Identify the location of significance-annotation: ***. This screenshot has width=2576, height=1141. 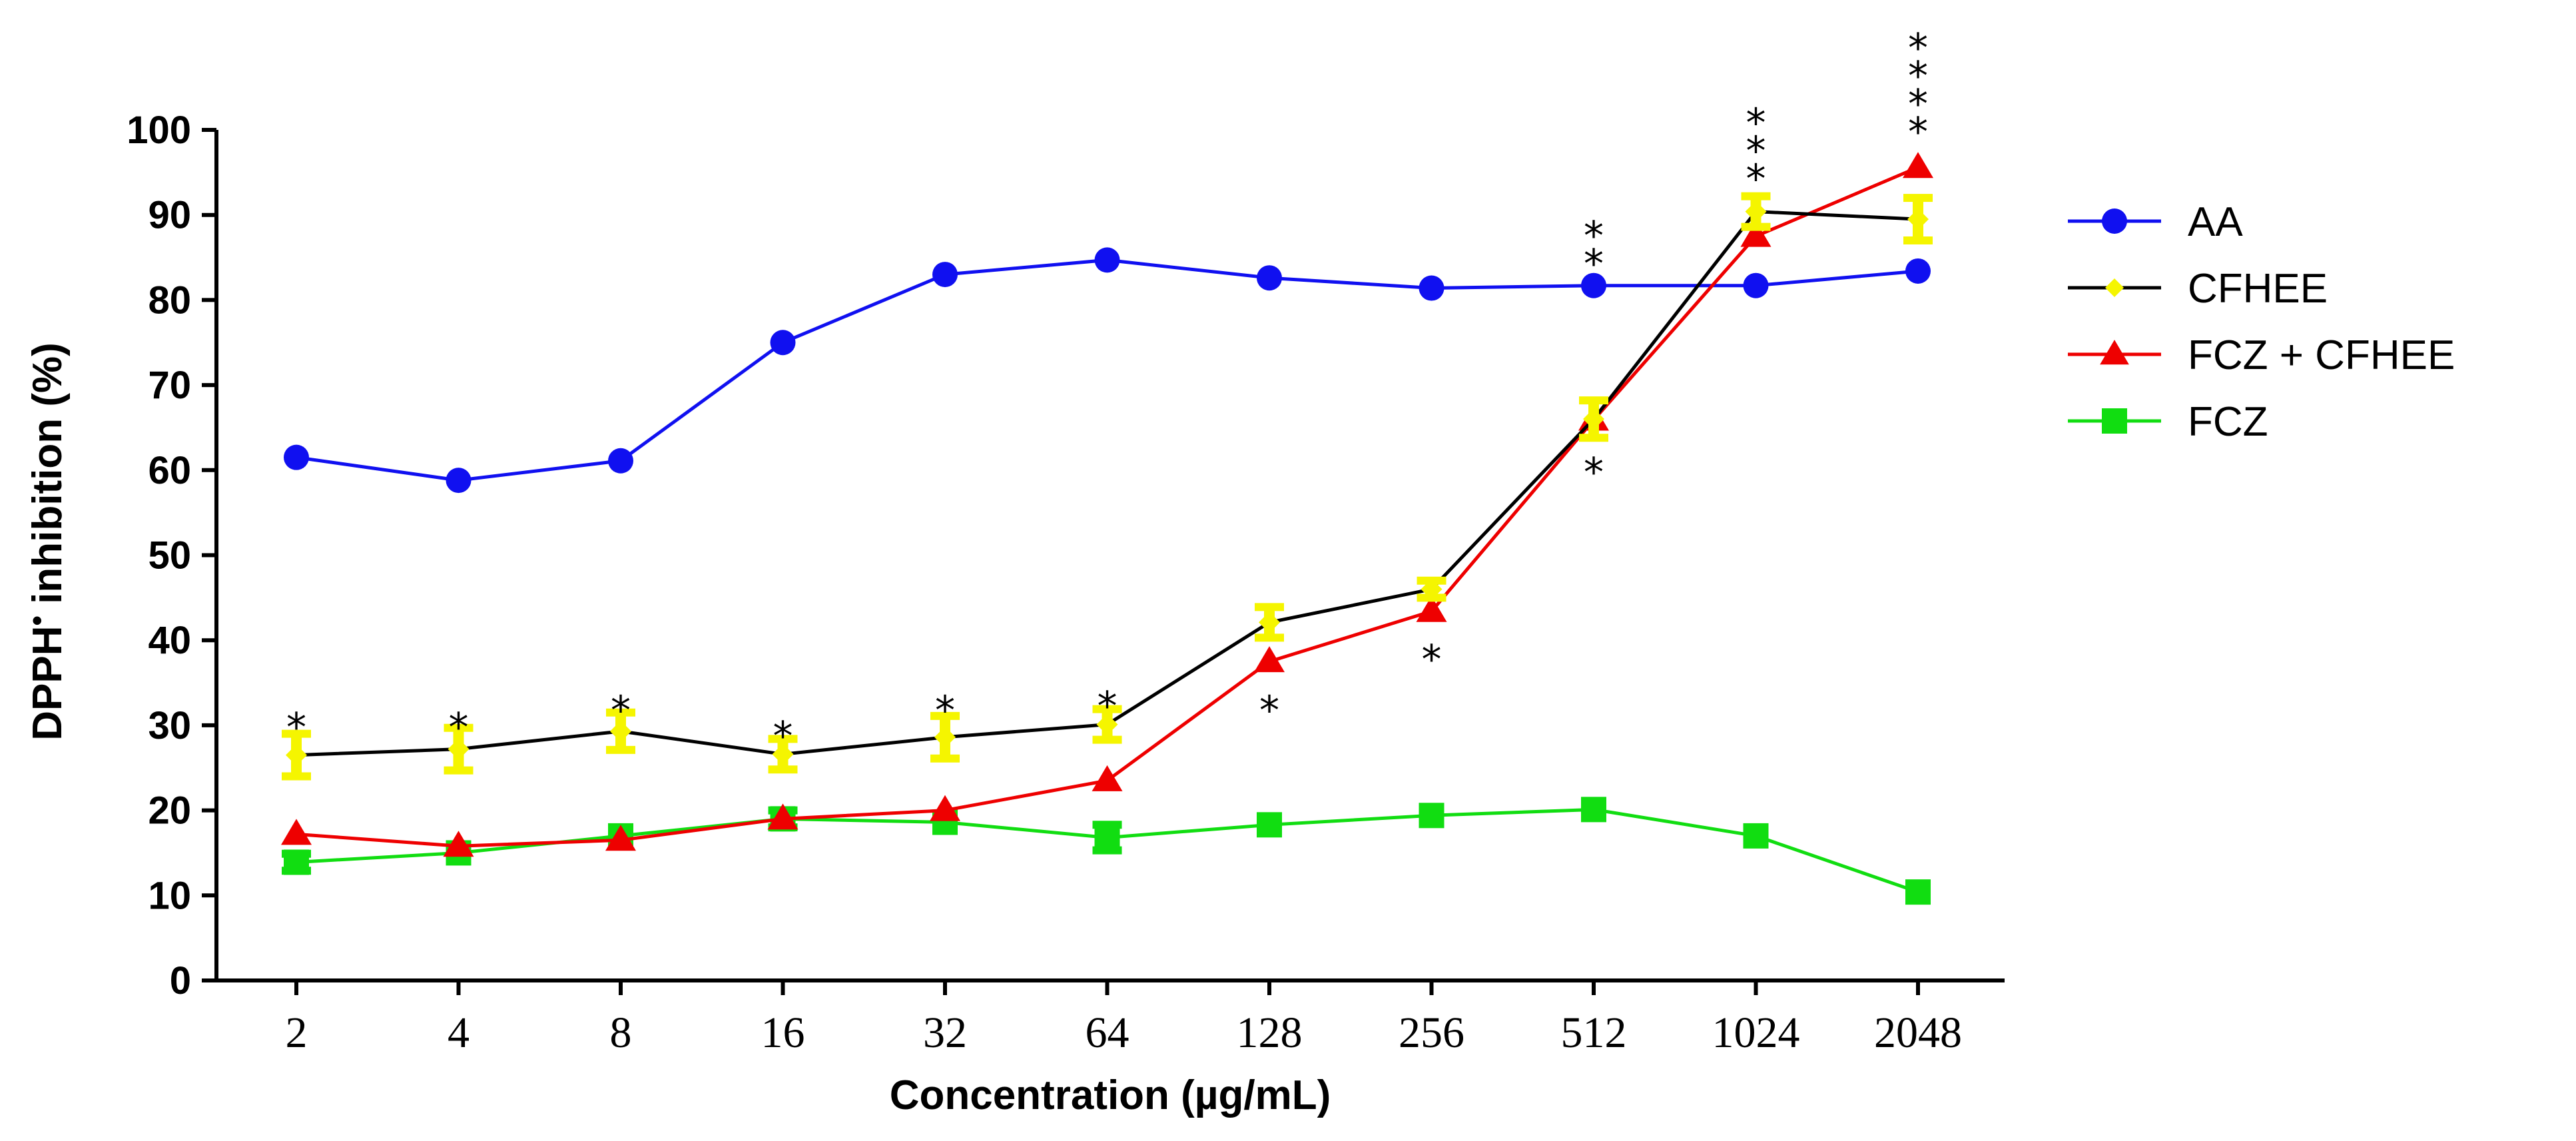
(1756, 151).